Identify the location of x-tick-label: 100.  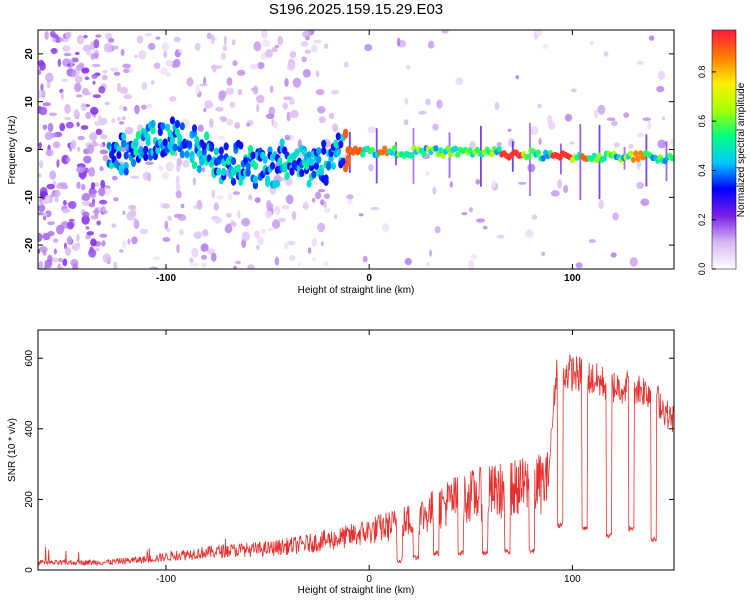
(572, 278).